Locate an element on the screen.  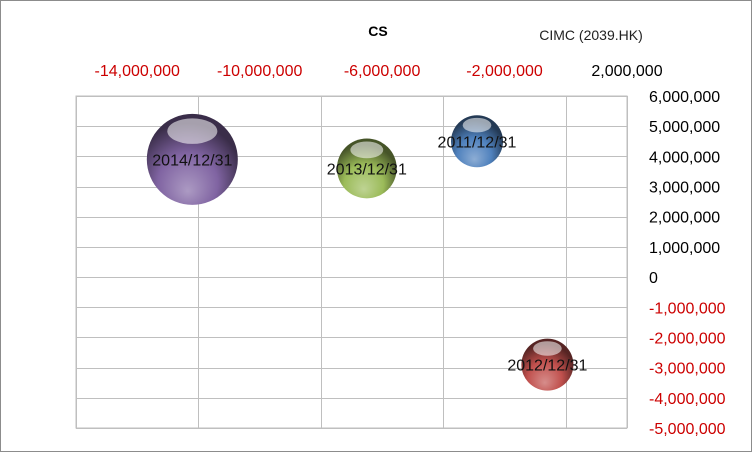
y-tick-label: -1,000,000 is located at coordinates (687, 308).